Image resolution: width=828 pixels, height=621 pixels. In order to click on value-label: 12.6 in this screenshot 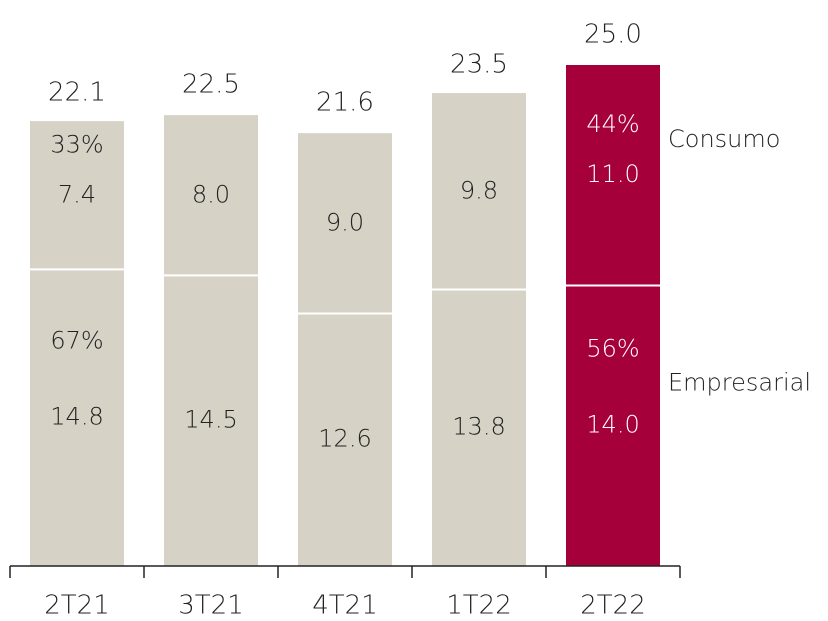, I will do `click(344, 439)`.